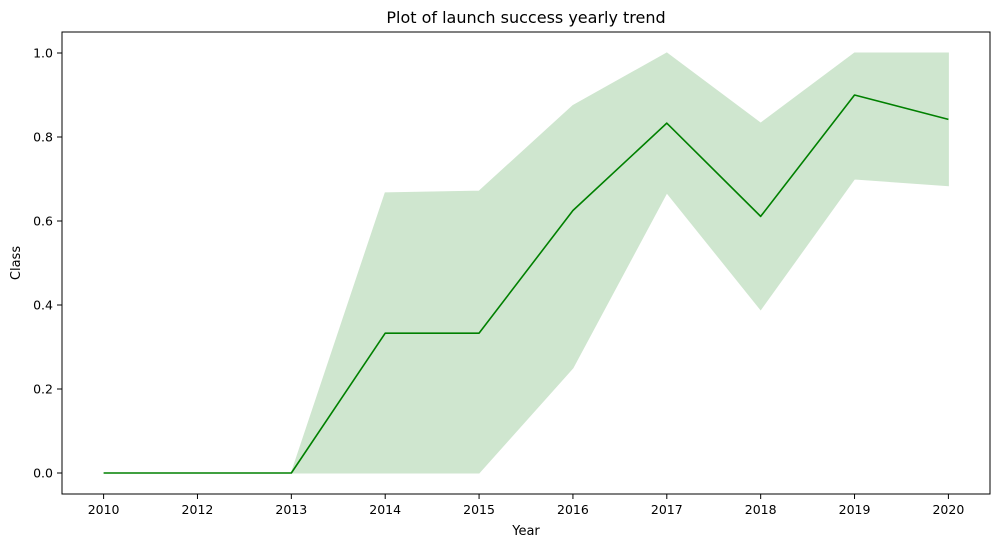  I want to click on y-axis-label: Class, so click(16, 263).